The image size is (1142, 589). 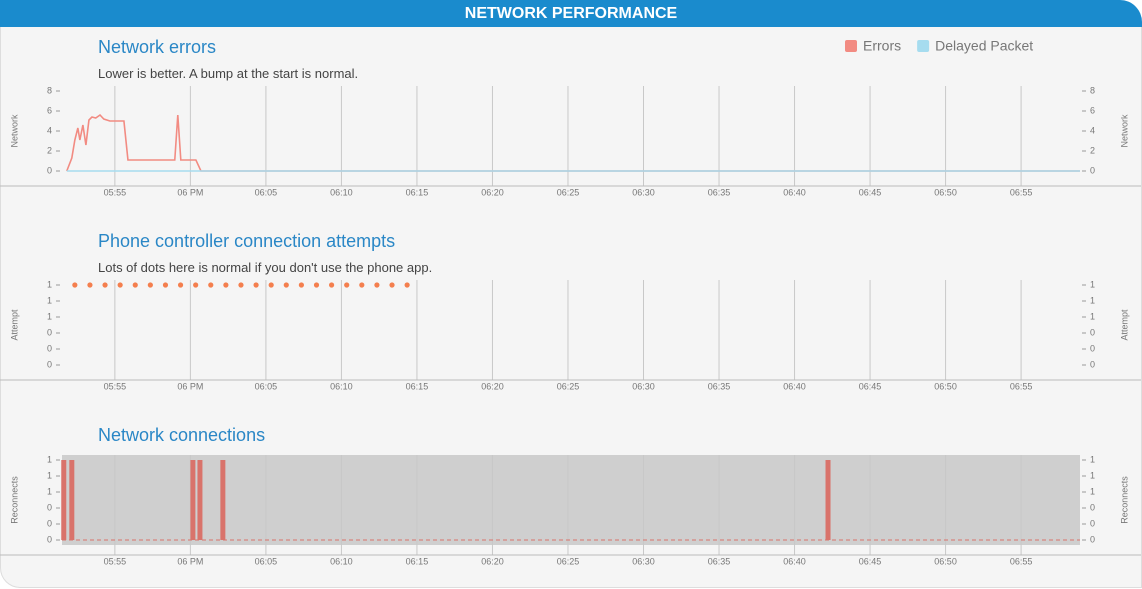 What do you see at coordinates (571, 500) in the screenshot?
I see `plot-background` at bounding box center [571, 500].